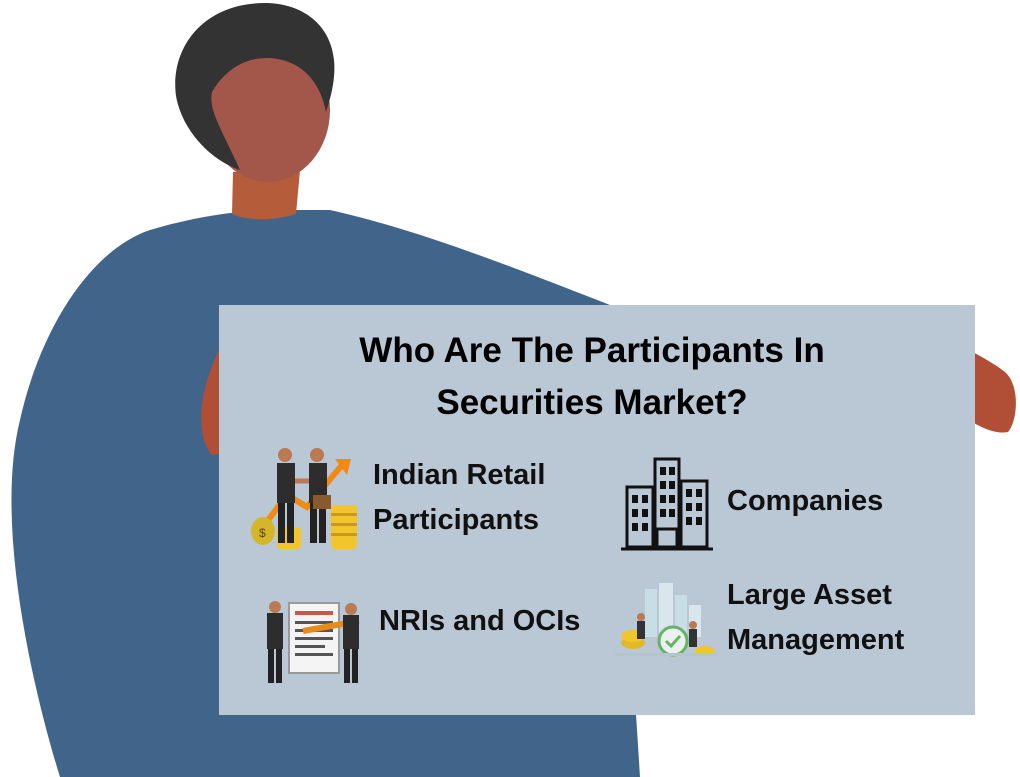 The height and width of the screenshot is (777, 1020). Describe the element at coordinates (313, 642) in the screenshot. I see `businessmen-contract-pen-icon` at that location.